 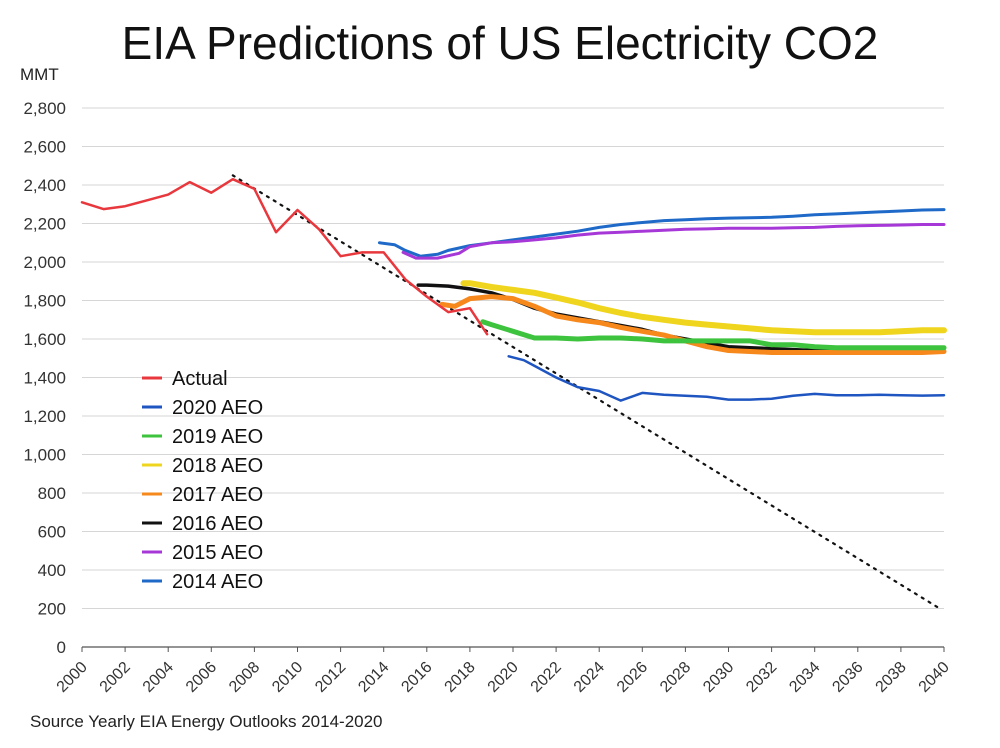 I want to click on y-tick-label: 2,000, so click(x=44, y=262).